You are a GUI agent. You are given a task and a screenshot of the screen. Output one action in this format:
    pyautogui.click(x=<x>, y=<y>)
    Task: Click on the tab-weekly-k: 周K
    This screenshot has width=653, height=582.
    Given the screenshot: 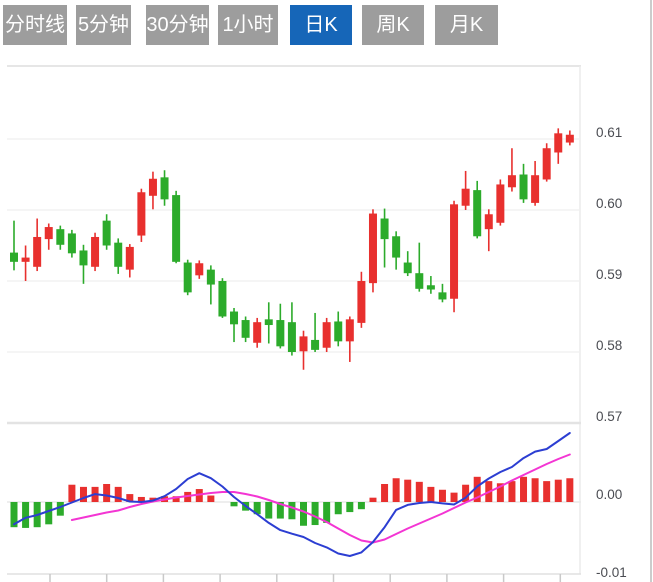 What is the action you would take?
    pyautogui.click(x=393, y=25)
    